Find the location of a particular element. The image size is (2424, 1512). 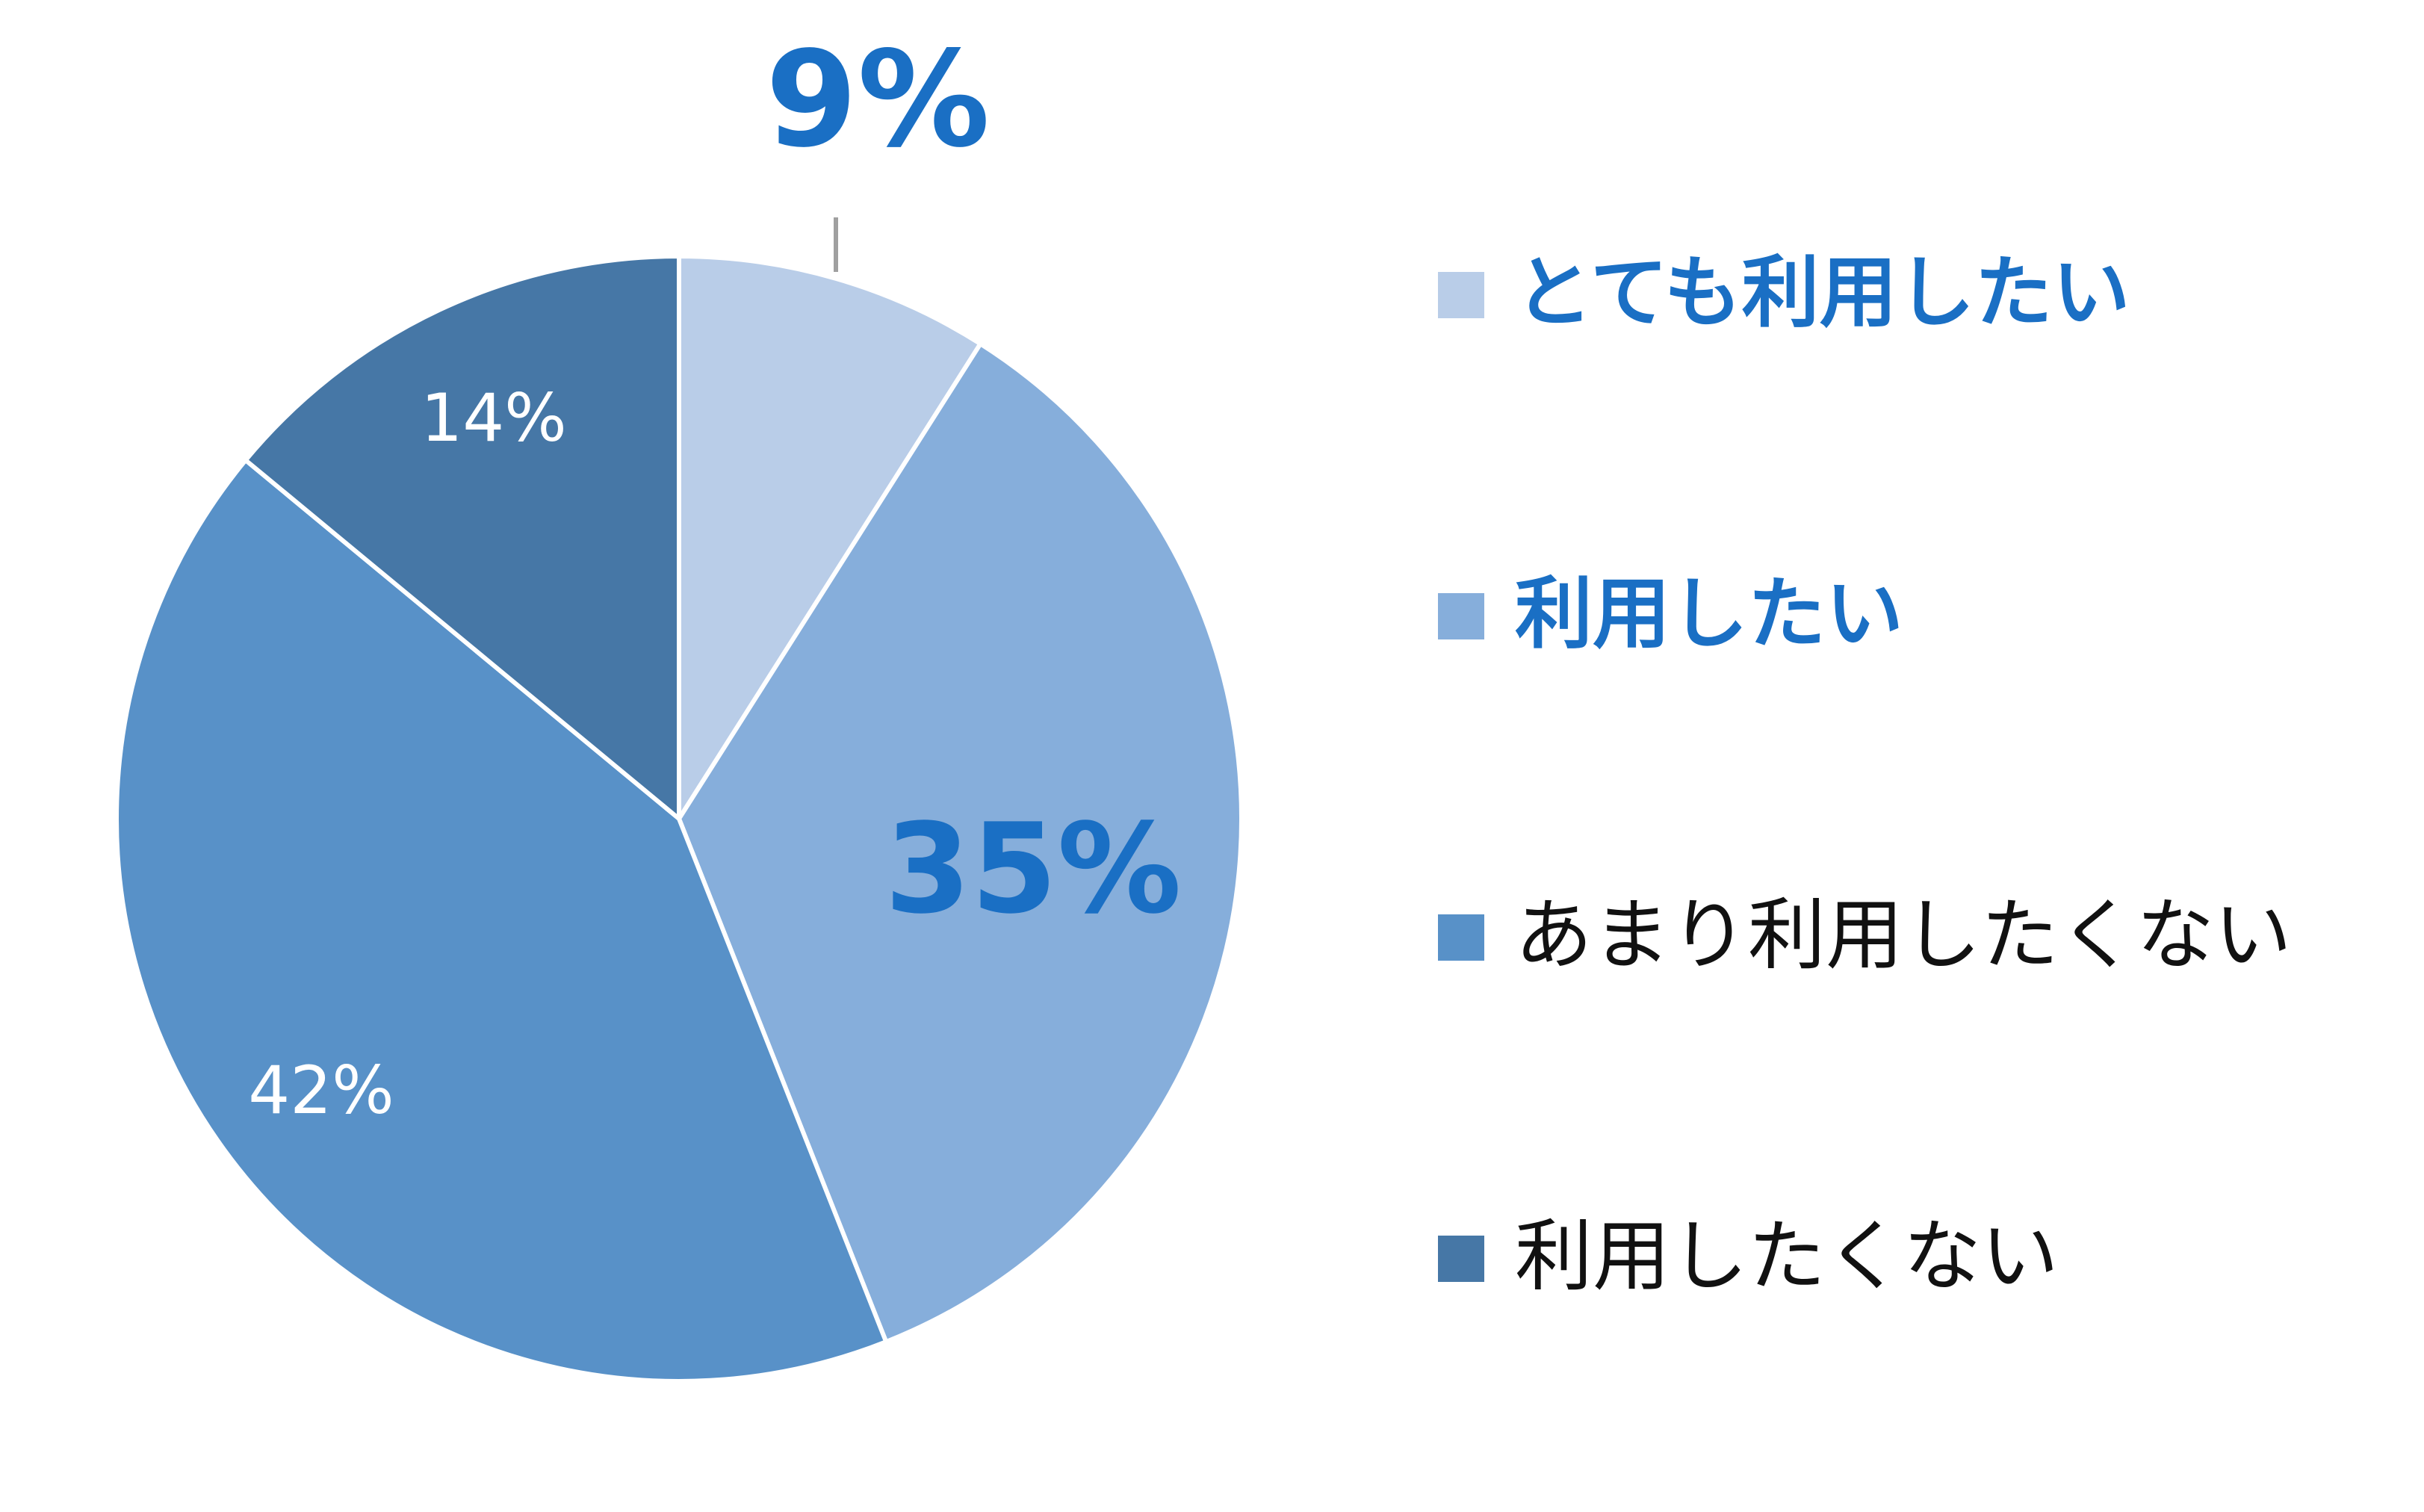

legend-label: あまり利用したくない is located at coordinates (1903, 934).